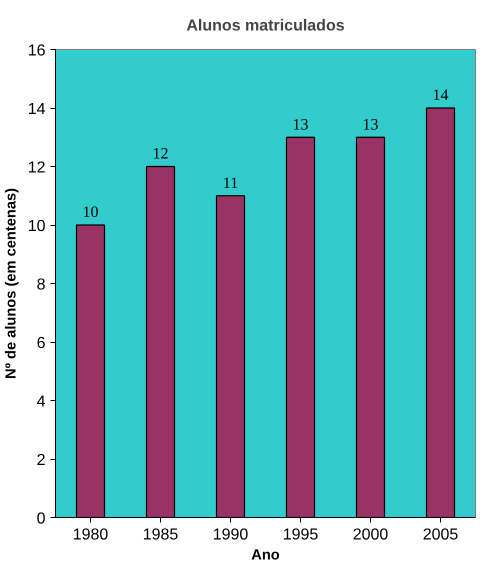 Image resolution: width=491 pixels, height=572 pixels. What do you see at coordinates (300, 535) in the screenshot?
I see `x-tick-label: 1995` at bounding box center [300, 535].